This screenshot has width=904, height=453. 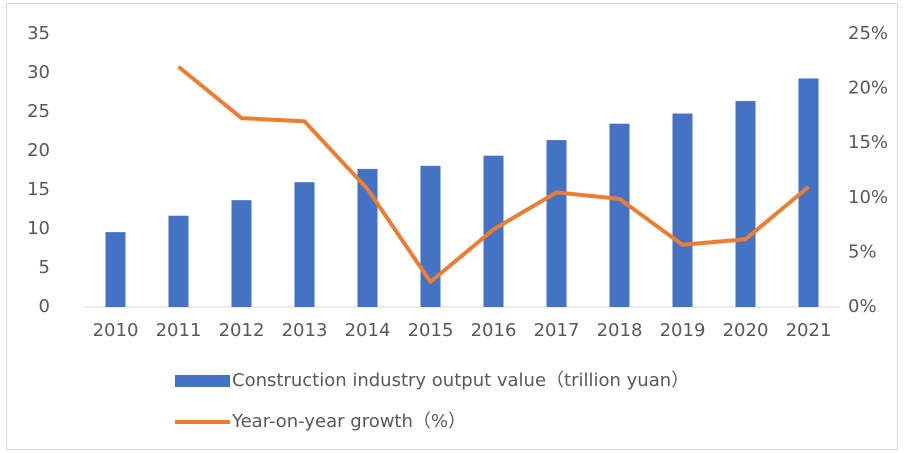 I want to click on x-tick-label: 2020, so click(x=746, y=330).